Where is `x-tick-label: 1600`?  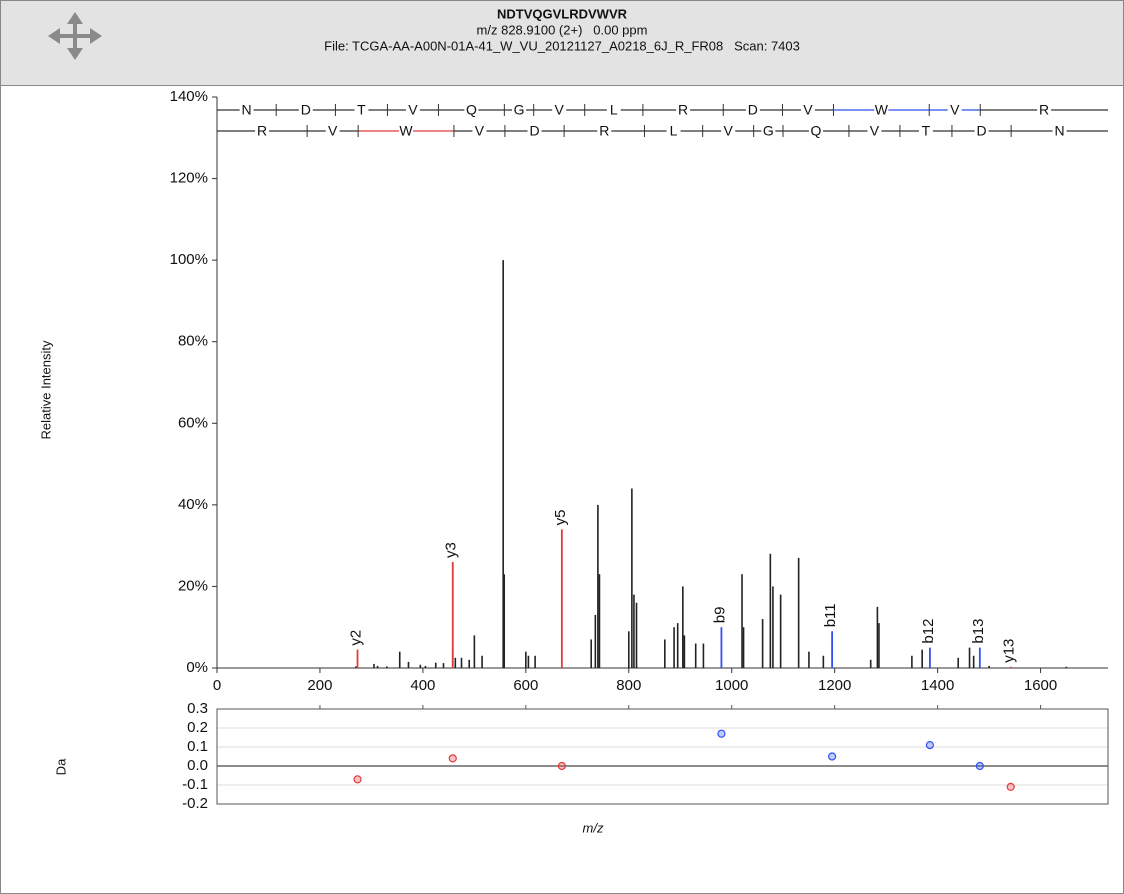 x-tick-label: 1600 is located at coordinates (1040, 685).